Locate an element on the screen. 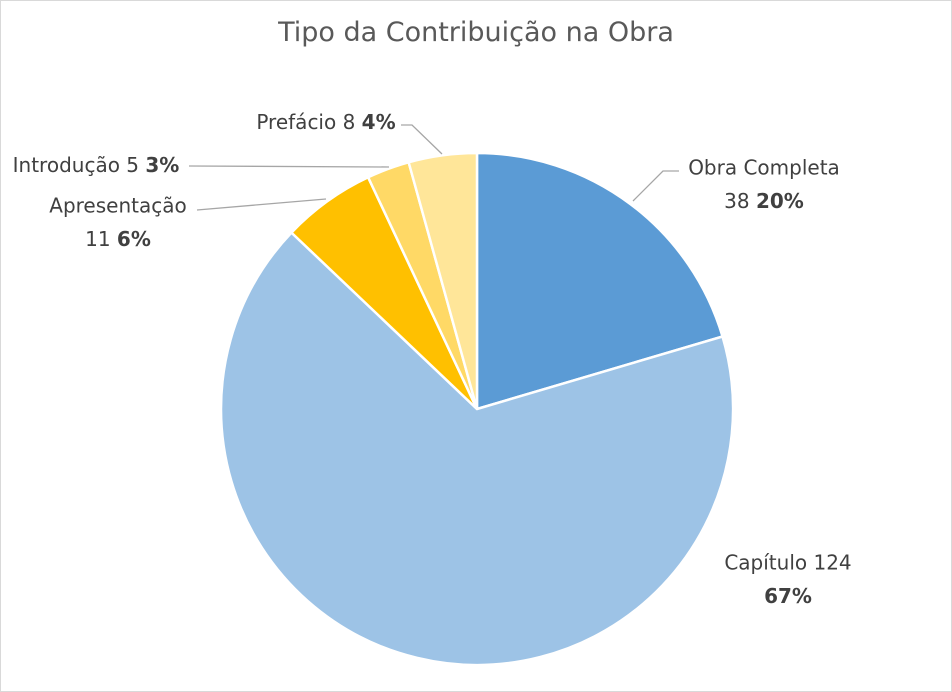 Image resolution: width=952 pixels, height=692 pixels. svg-text: 11 6% is located at coordinates (118, 239).